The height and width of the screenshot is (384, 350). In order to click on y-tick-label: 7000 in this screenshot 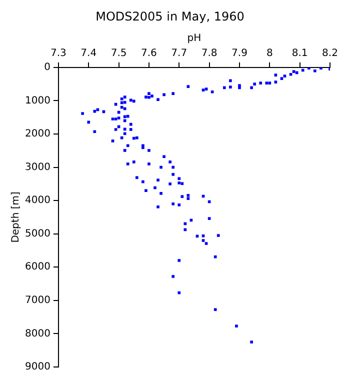, I will do `click(37, 300)`.